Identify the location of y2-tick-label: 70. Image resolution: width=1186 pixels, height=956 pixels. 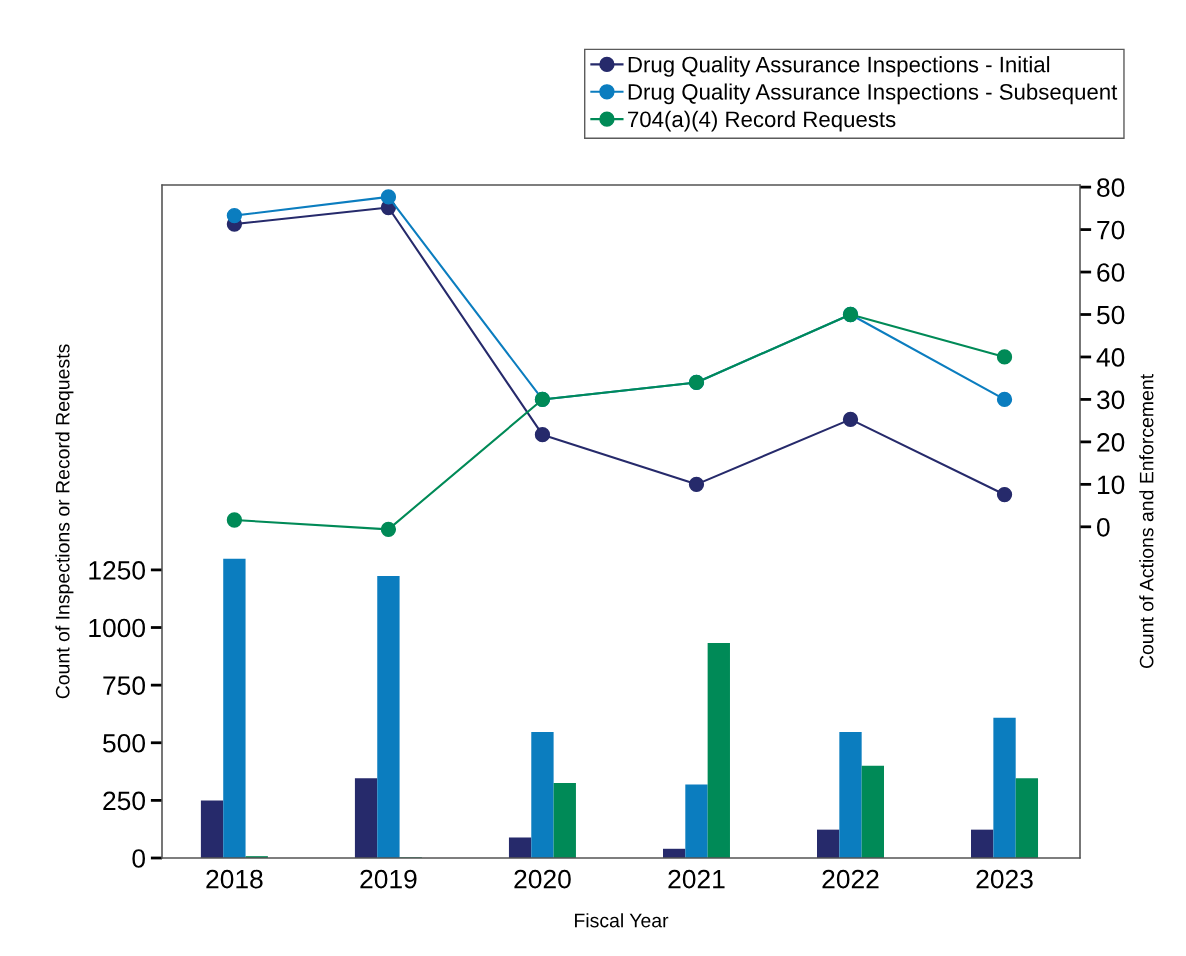
(1111, 230).